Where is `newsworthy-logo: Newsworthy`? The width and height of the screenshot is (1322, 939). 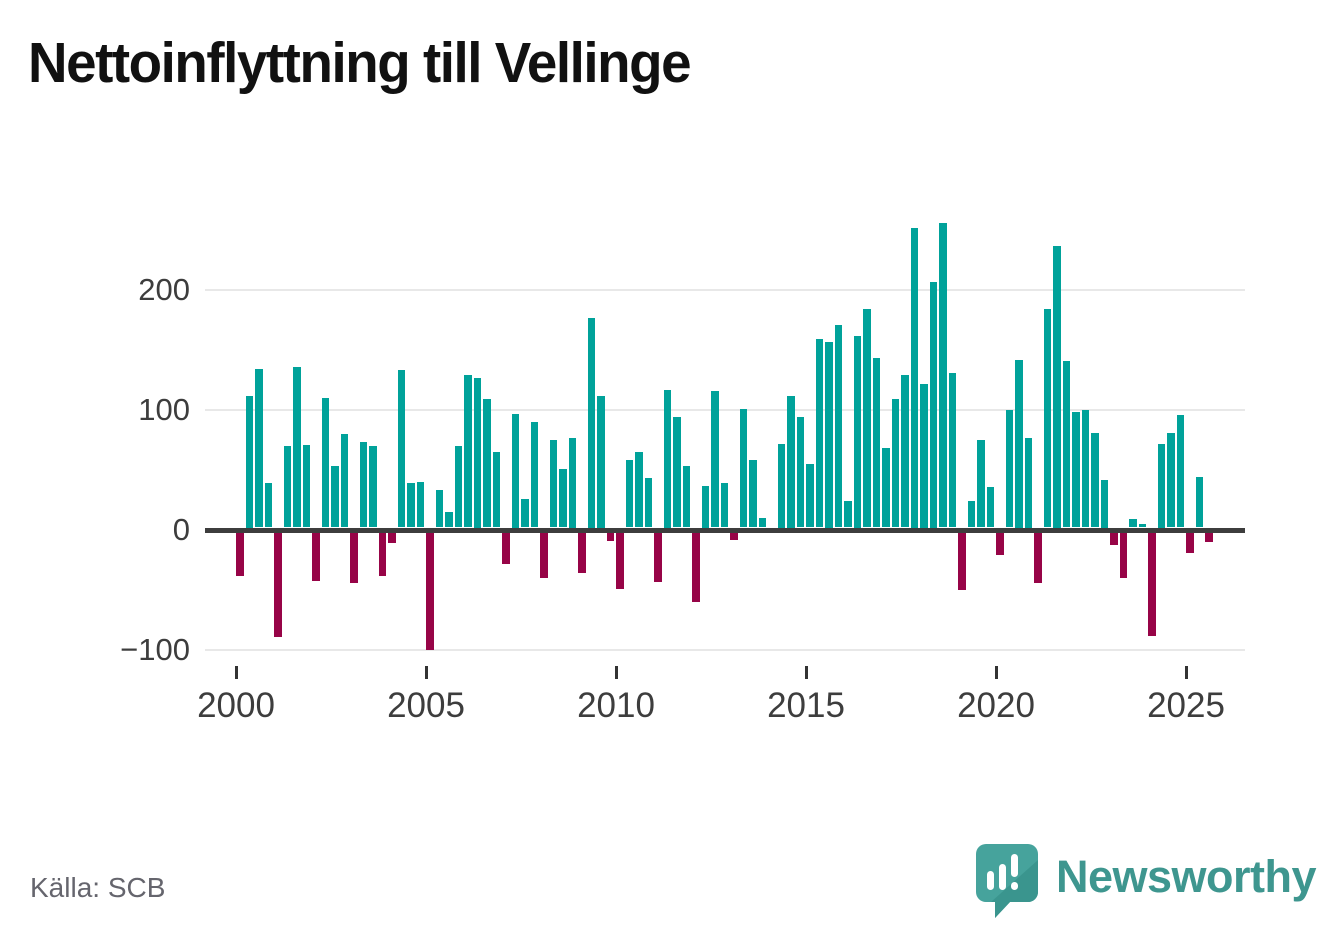 newsworthy-logo: Newsworthy is located at coordinates (1146, 881).